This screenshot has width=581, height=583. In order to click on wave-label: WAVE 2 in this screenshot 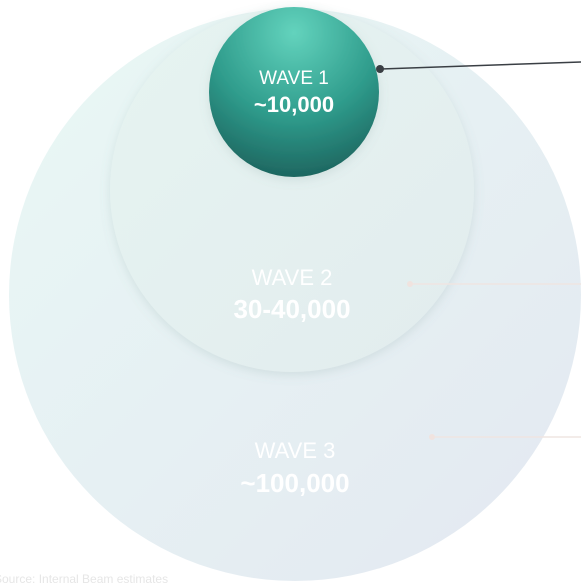, I will do `click(292, 277)`.